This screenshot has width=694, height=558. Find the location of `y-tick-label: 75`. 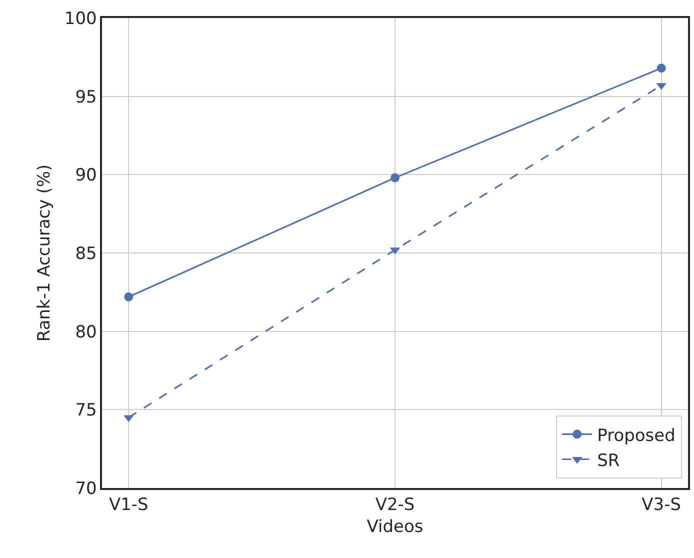

y-tick-label: 75 is located at coordinates (86, 410).